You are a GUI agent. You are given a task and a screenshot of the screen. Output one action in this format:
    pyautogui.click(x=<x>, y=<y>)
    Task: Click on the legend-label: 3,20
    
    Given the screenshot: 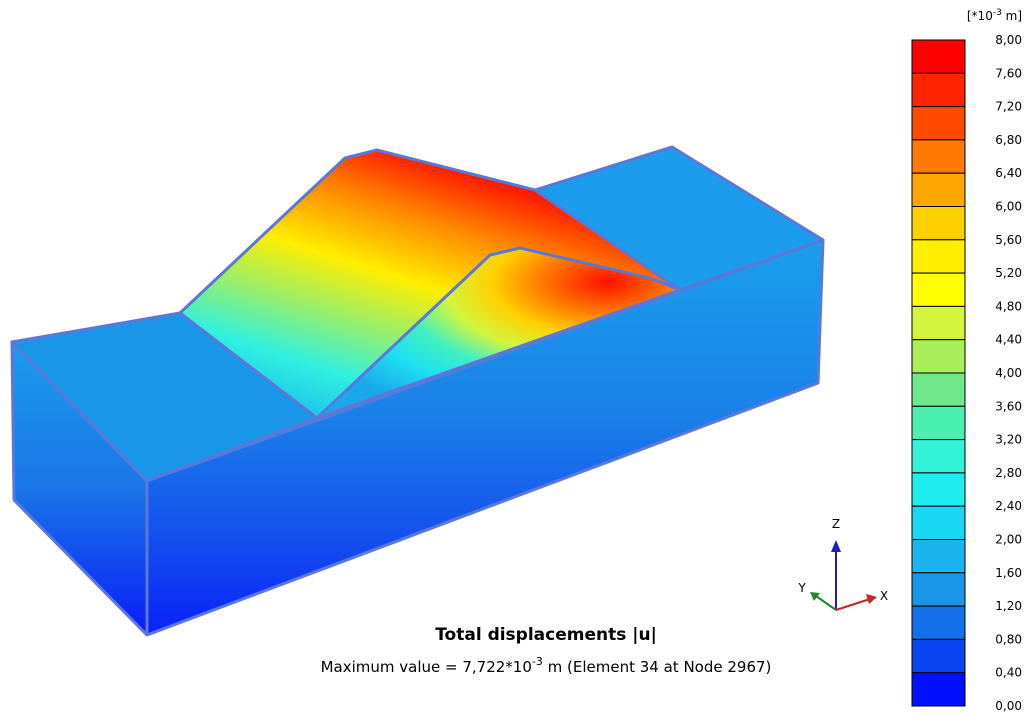 What is the action you would take?
    pyautogui.click(x=1008, y=440)
    